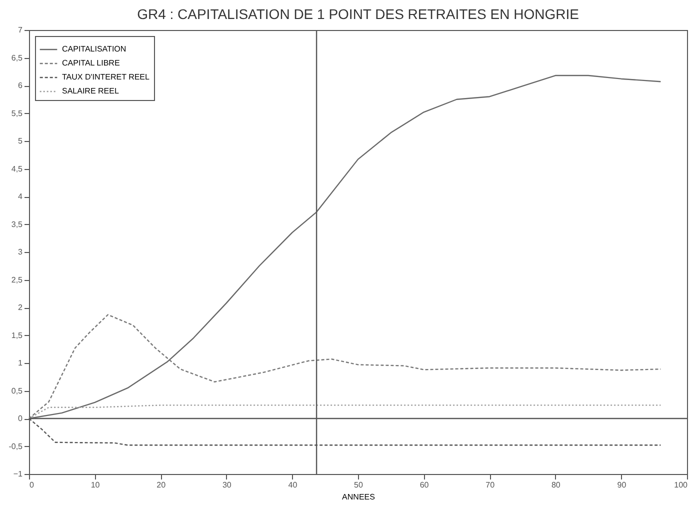 The image size is (696, 509). I want to click on y-tick-label: 4,5, so click(17, 169).